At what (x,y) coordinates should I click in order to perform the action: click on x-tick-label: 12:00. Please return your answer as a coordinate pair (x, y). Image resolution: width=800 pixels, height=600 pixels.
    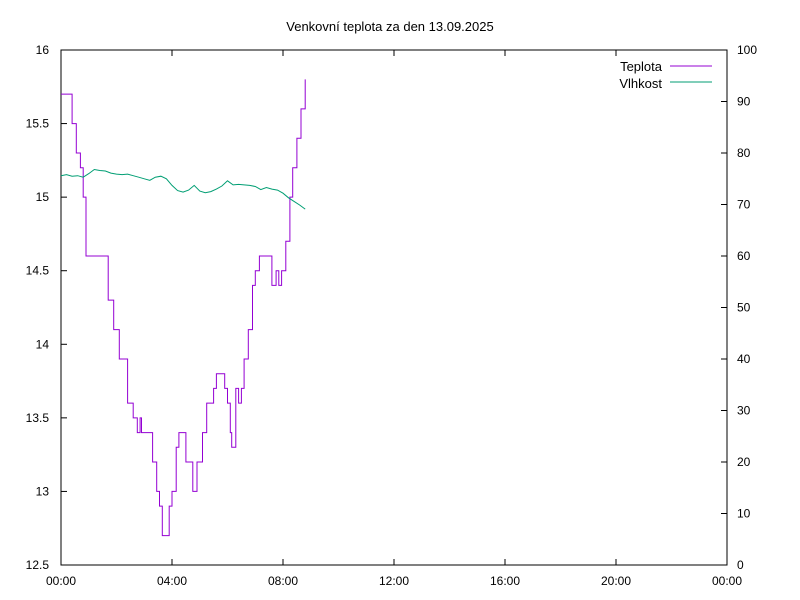
    Looking at the image, I should click on (394, 581).